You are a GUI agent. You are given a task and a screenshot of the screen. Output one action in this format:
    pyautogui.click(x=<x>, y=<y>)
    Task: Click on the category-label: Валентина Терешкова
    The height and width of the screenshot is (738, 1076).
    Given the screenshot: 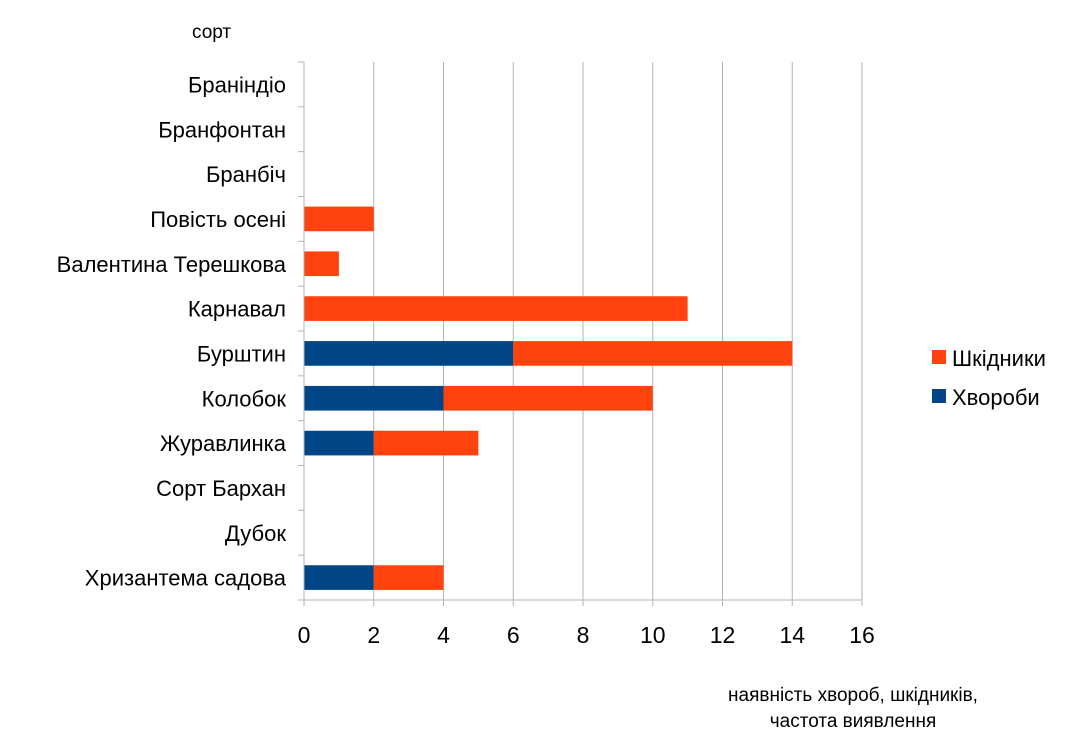 What is the action you would take?
    pyautogui.click(x=172, y=264)
    